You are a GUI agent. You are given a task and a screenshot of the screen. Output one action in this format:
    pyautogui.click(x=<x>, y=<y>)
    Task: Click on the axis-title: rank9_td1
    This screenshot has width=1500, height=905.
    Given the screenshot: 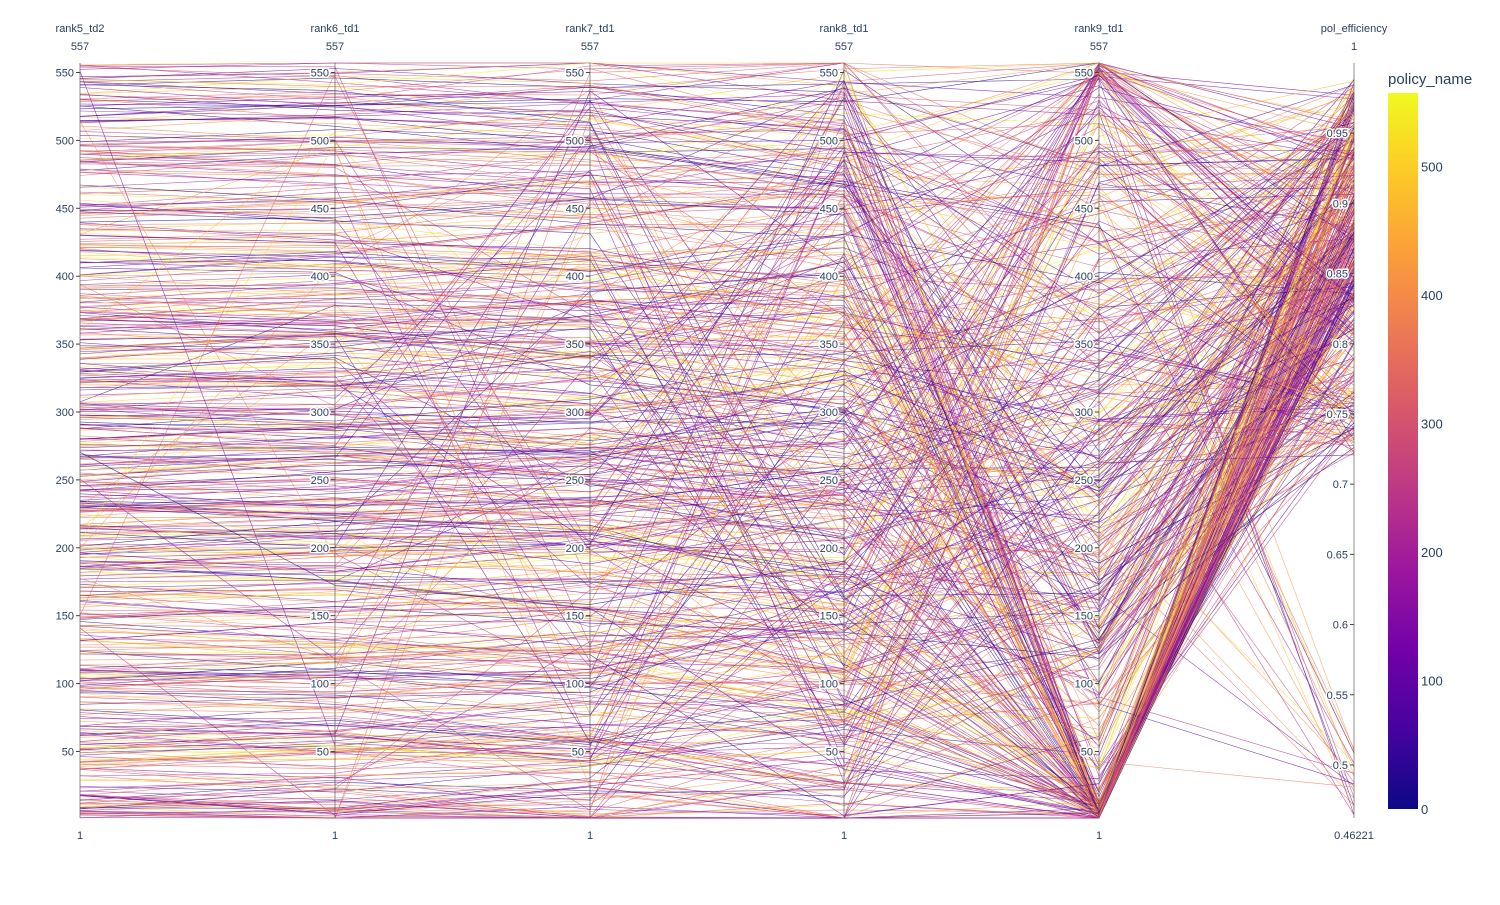 What is the action you would take?
    pyautogui.click(x=1099, y=29)
    